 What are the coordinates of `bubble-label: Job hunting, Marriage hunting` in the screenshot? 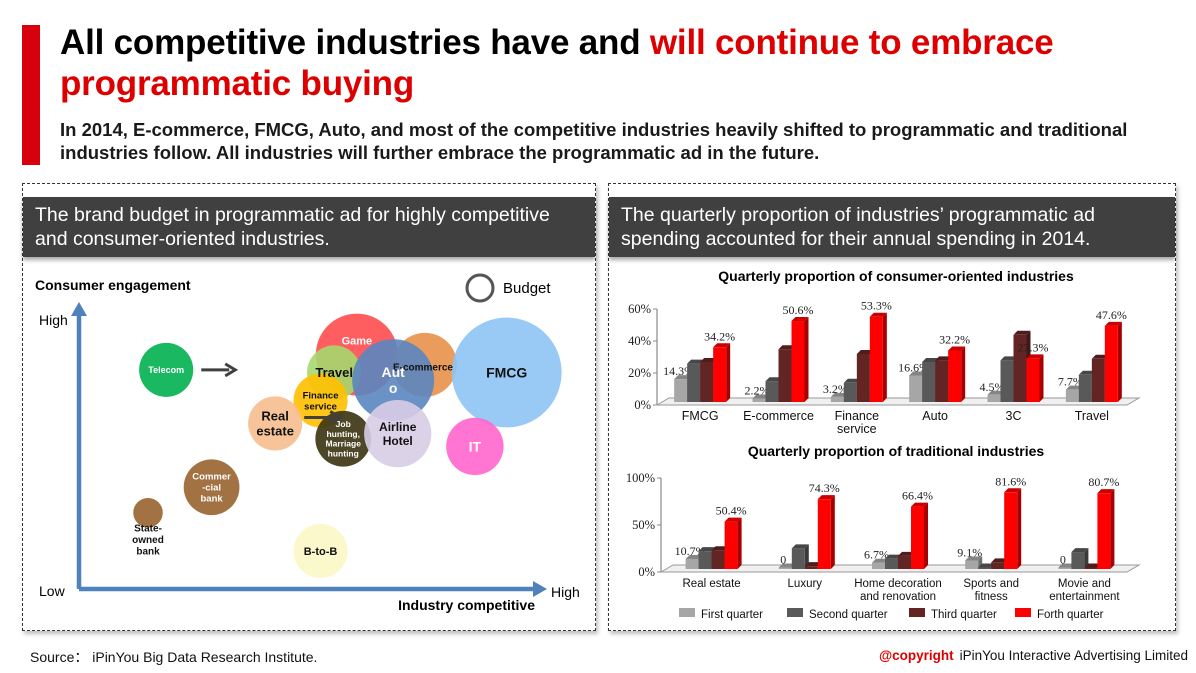 It's located at (344, 438).